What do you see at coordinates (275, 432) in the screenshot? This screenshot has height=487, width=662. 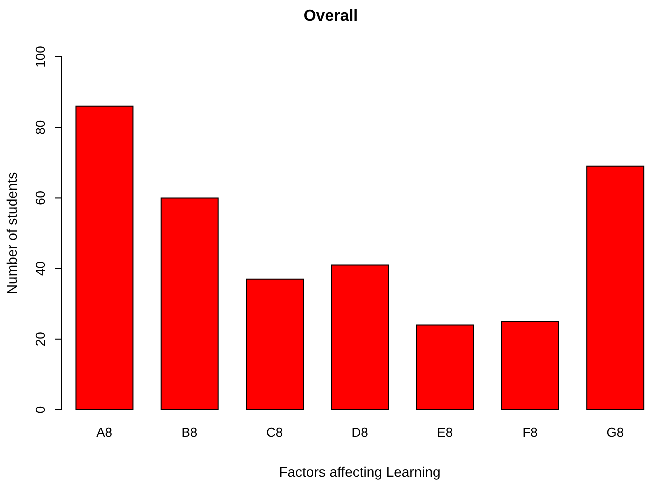 I see `x-tick-label: C8` at bounding box center [275, 432].